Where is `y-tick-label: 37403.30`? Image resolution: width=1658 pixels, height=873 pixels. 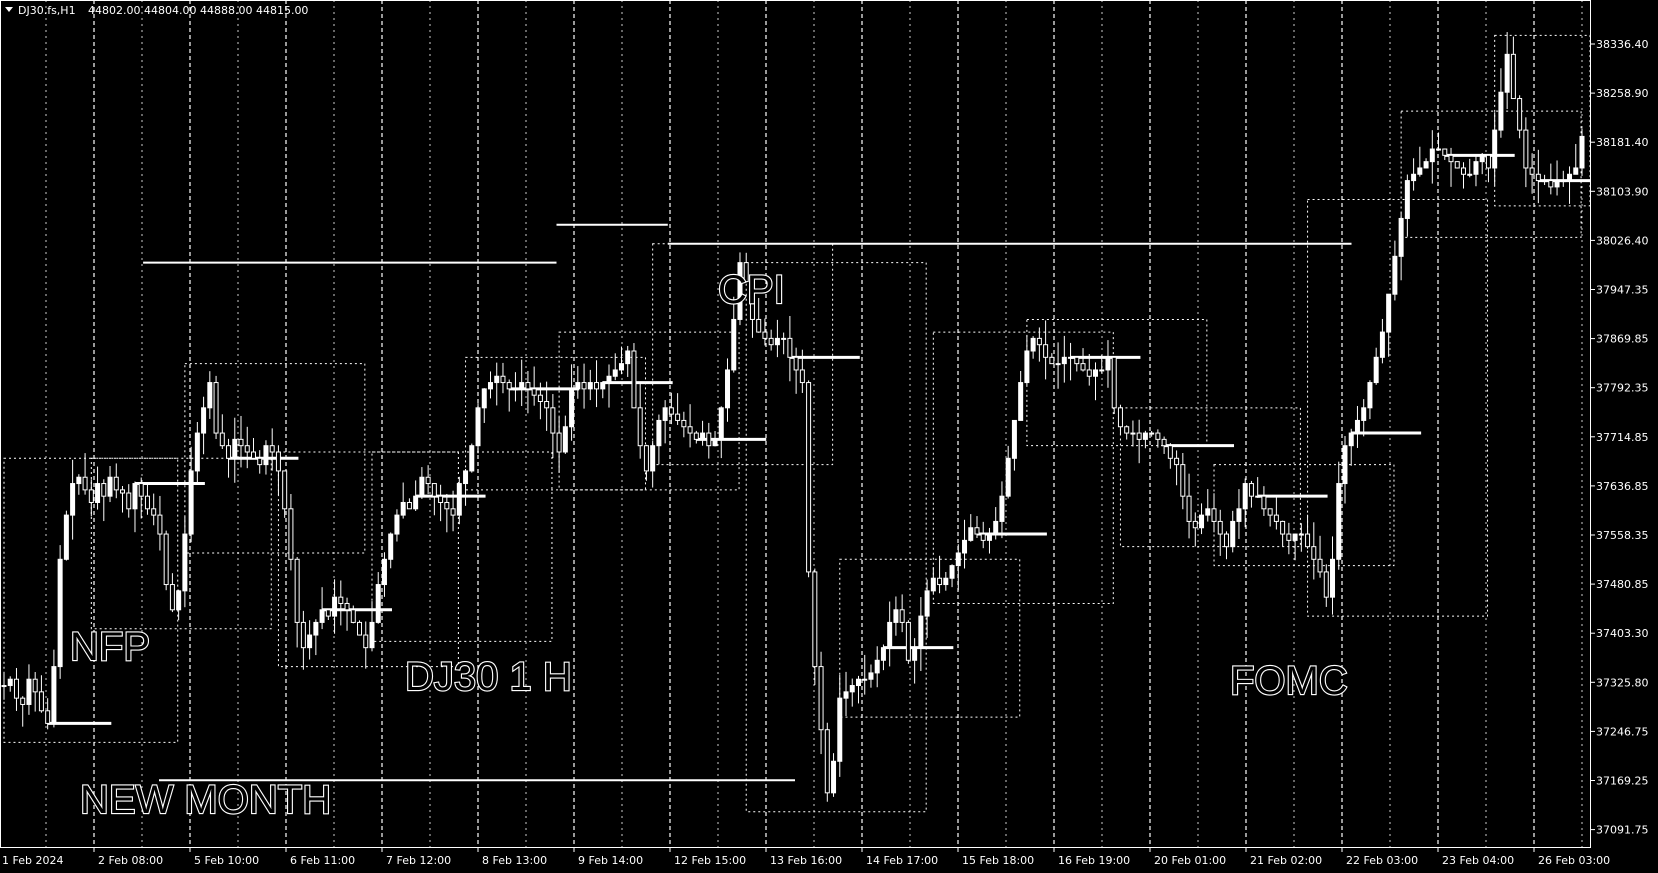
y-tick-label: 37403.30 is located at coordinates (1622, 633).